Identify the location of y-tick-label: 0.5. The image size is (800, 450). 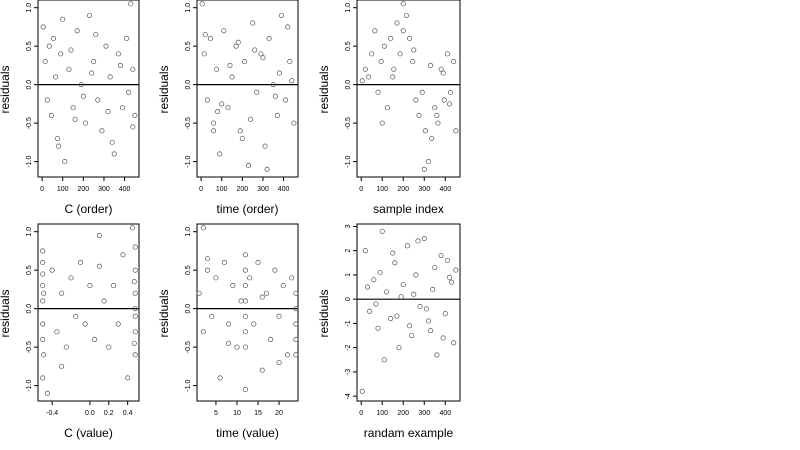
(29, 270).